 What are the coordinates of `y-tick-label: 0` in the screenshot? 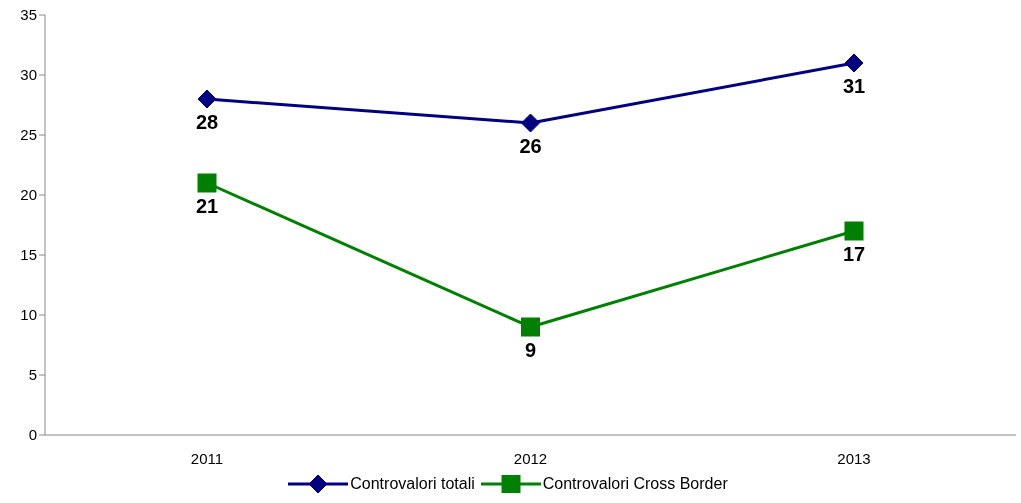 It's located at (32, 435).